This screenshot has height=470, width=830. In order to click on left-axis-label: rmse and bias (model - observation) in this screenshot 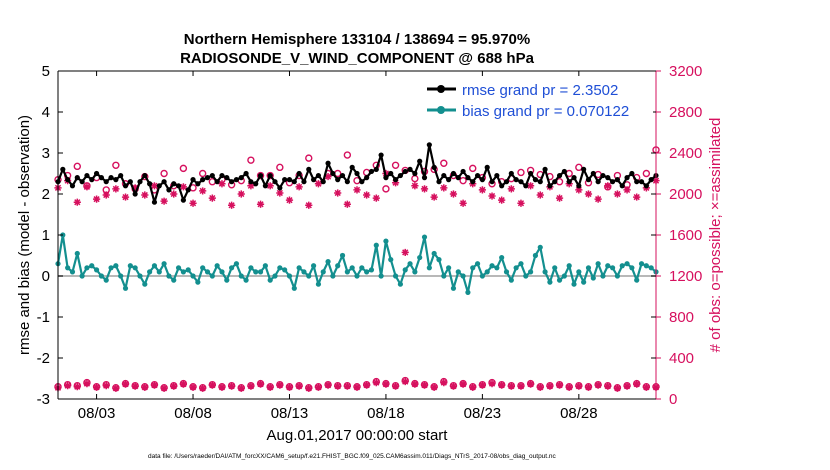, I will do `click(24, 235)`.